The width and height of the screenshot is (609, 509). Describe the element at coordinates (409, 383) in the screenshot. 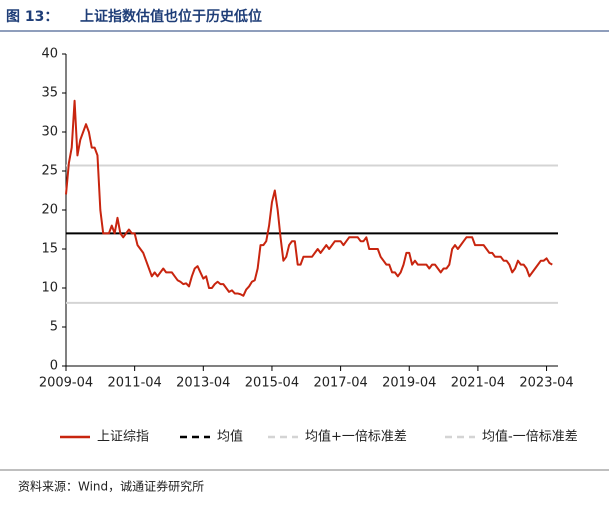

I see `x-tick-label: 2019-04` at that location.